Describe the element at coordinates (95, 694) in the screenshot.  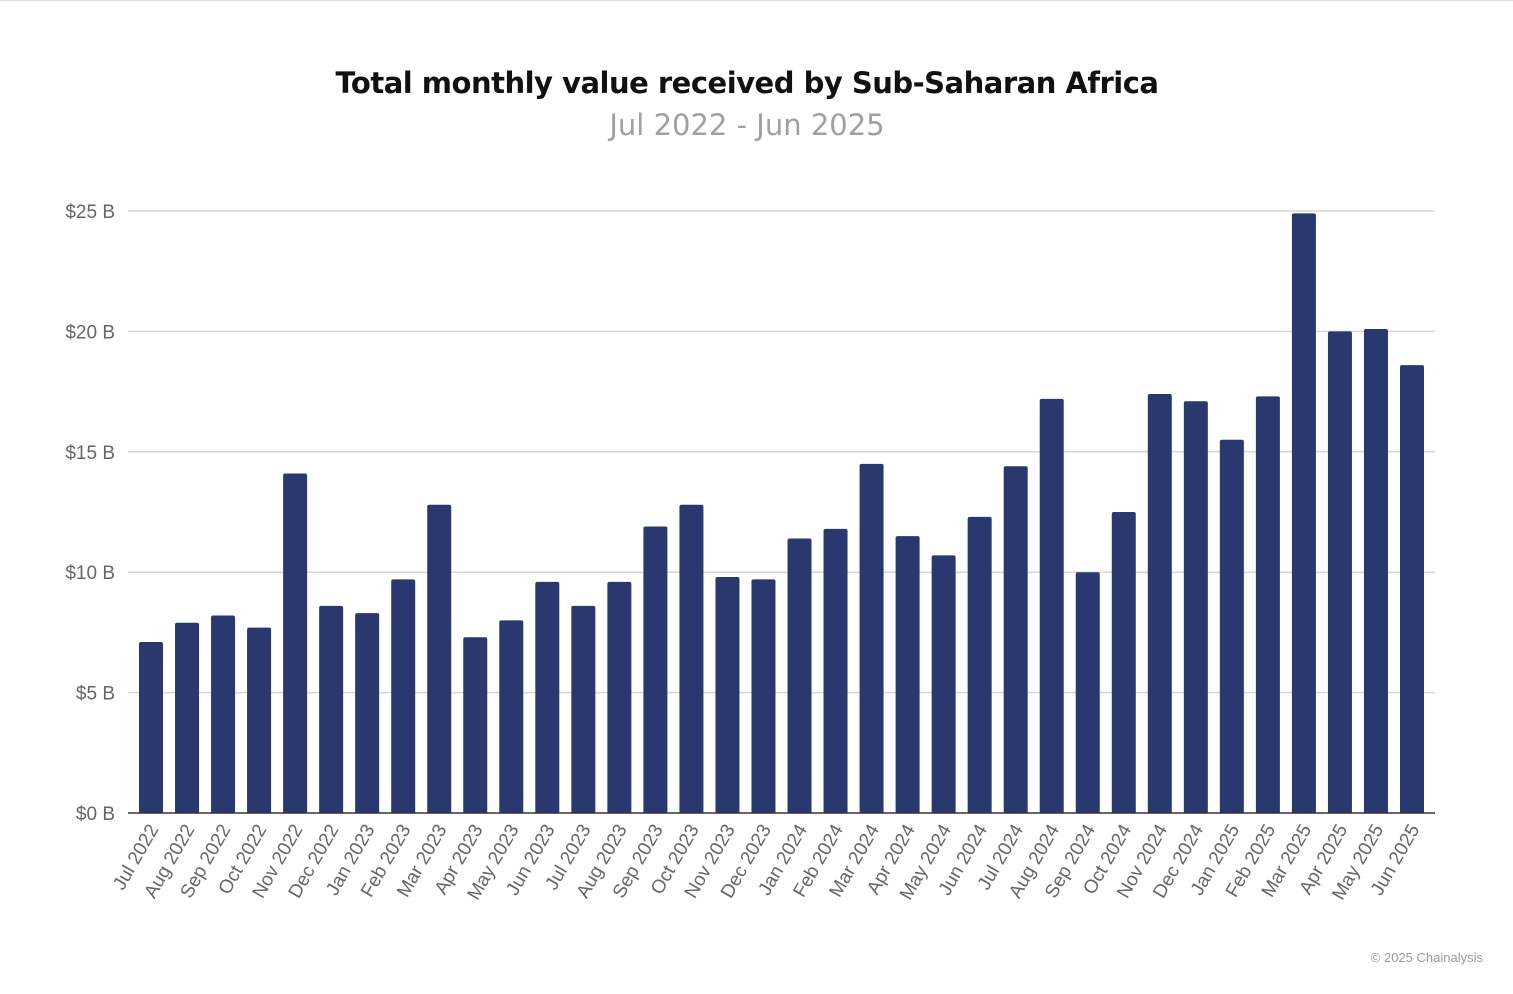
I see `y-tick-label: $5 B` at that location.